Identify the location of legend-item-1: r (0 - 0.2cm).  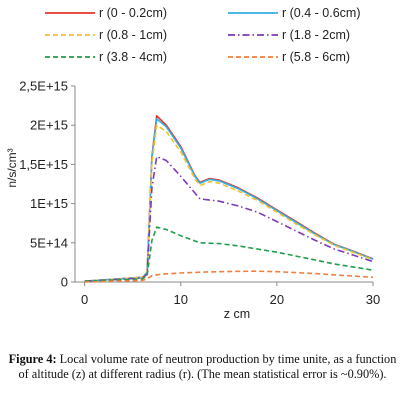
(106, 13).